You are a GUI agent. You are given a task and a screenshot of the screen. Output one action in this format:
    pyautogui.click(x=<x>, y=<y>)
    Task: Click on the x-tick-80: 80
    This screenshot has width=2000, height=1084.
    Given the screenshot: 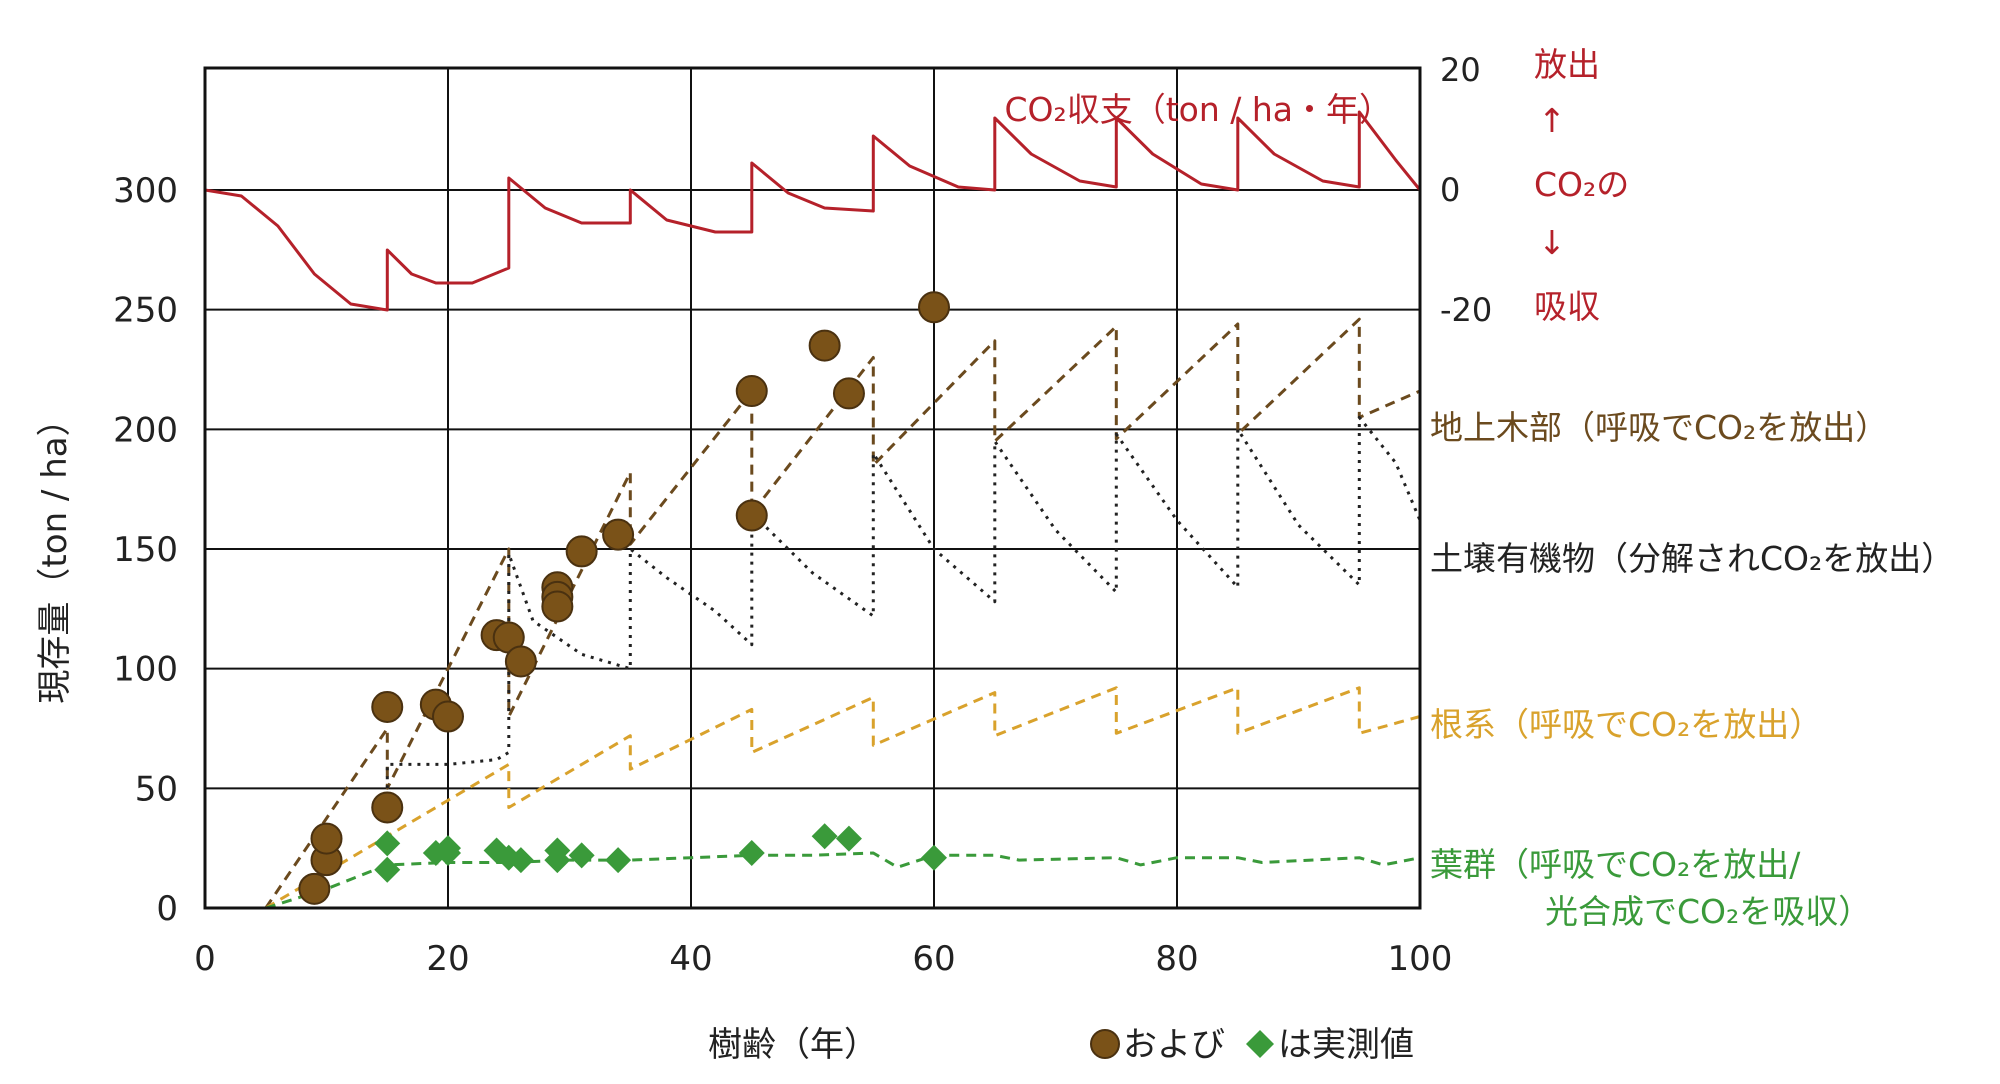 What is the action you would take?
    pyautogui.click(x=1176, y=959)
    